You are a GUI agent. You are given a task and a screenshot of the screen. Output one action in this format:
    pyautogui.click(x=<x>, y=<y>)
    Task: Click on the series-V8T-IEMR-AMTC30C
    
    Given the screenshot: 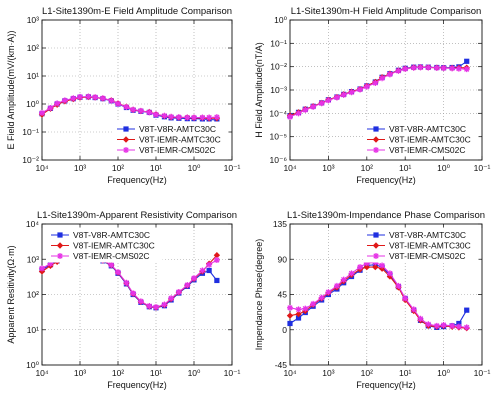 What is the action you would take?
    pyautogui.click(x=378, y=91)
    